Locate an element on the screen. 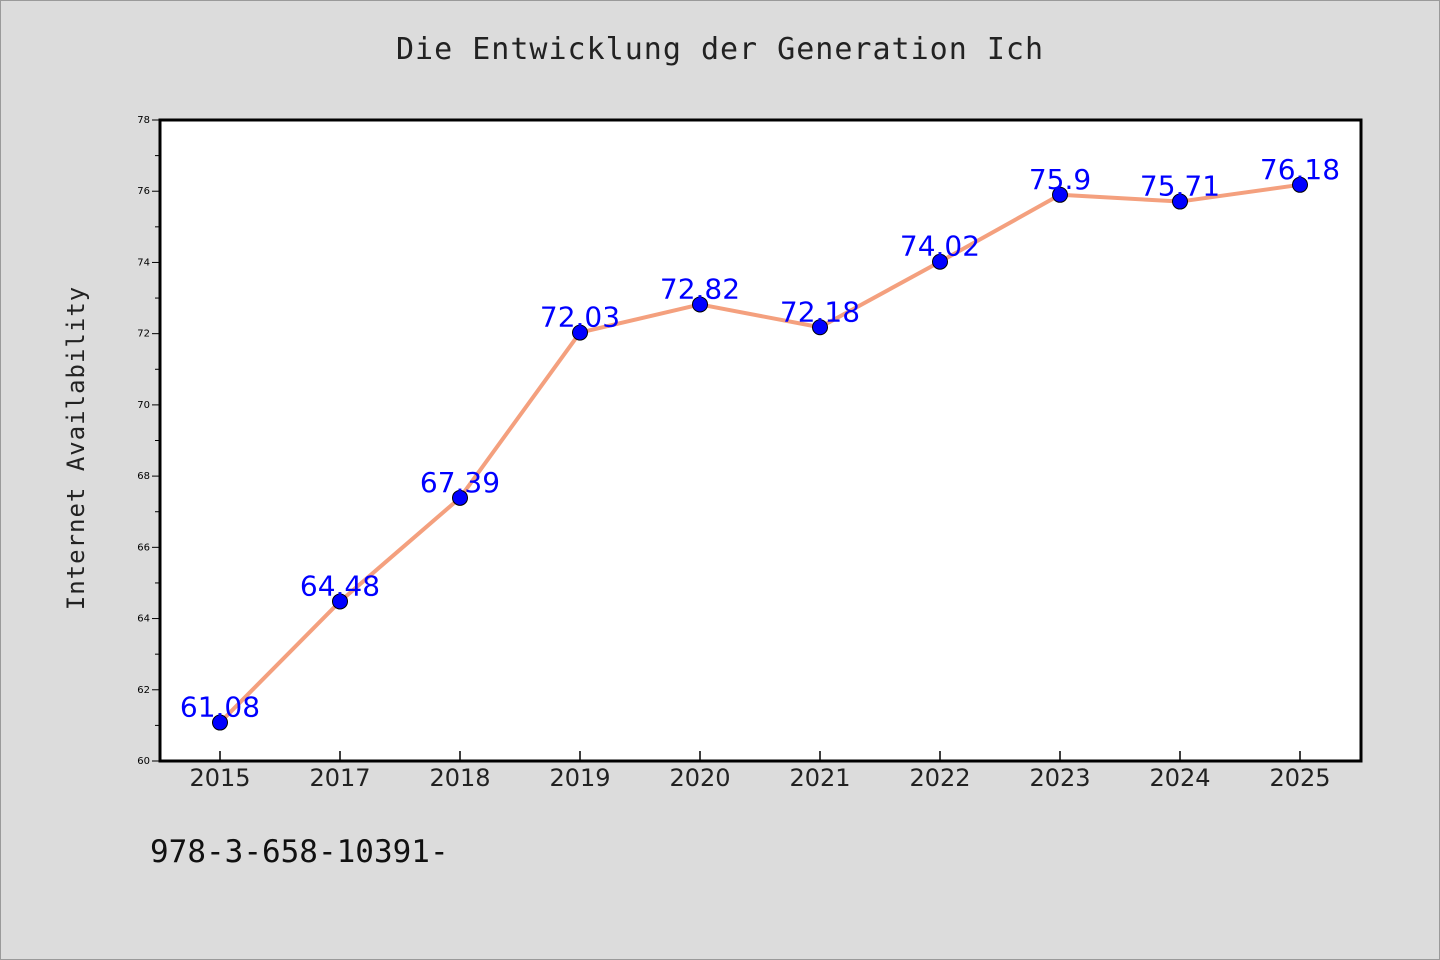 The image size is (1440, 960). data-label: 61.08 is located at coordinates (220, 707).